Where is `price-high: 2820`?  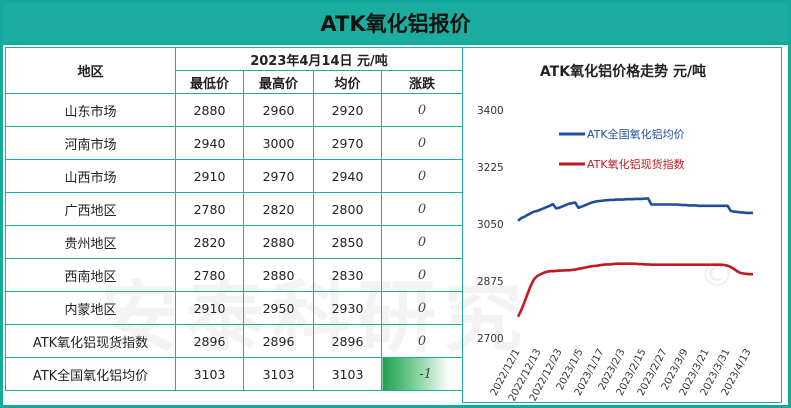 price-high: 2820 is located at coordinates (278, 209).